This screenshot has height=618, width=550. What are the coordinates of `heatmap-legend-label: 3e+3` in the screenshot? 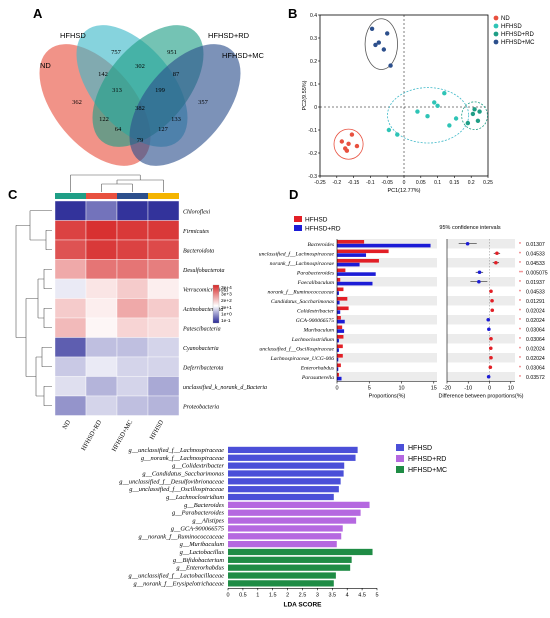 It's located at (226, 295).